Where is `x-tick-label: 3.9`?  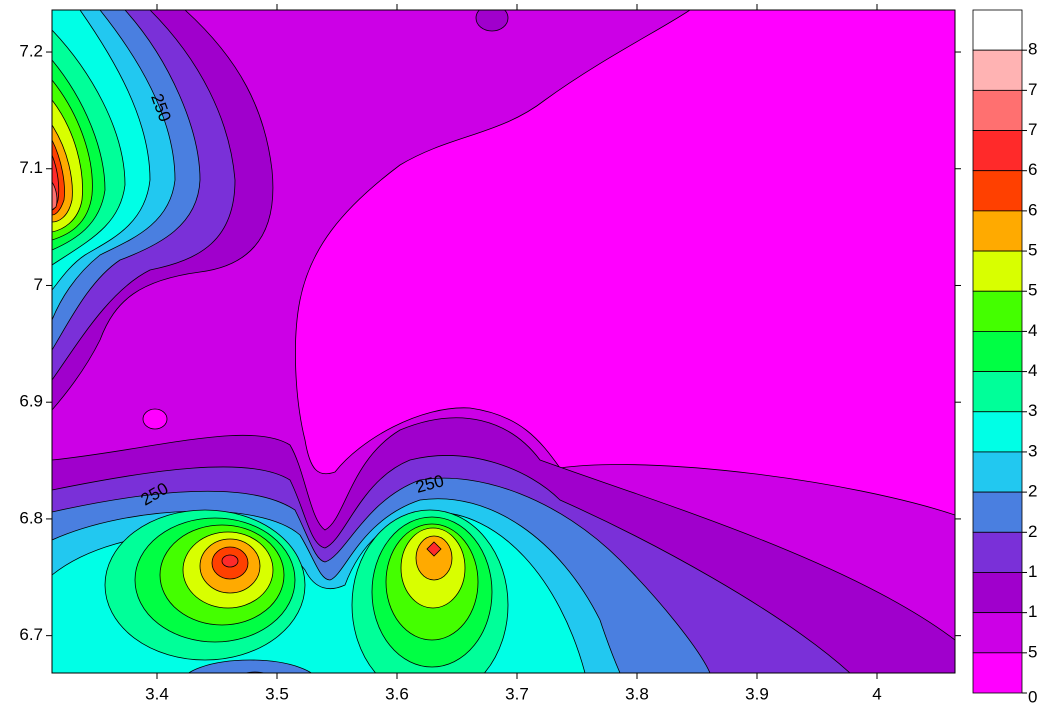 x-tick-label: 3.9 is located at coordinates (757, 693).